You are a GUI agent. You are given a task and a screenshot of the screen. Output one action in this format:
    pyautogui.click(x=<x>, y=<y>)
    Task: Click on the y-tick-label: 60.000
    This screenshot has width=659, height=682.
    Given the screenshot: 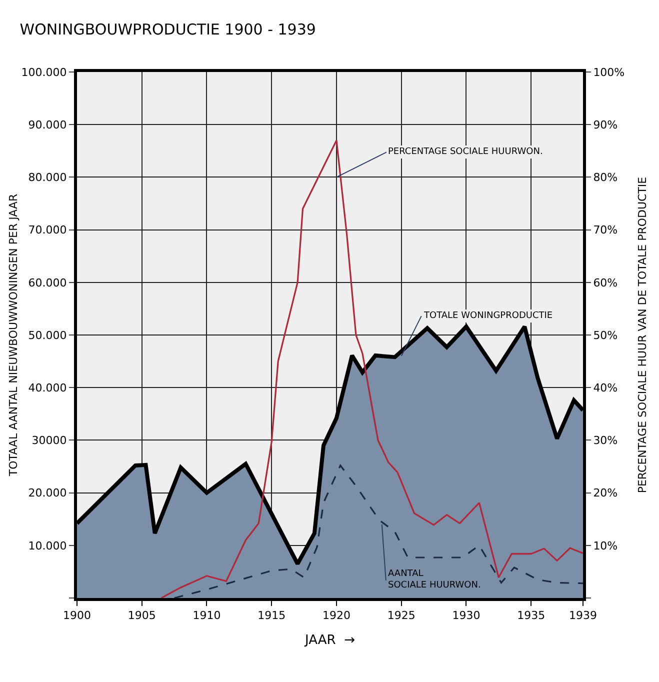 What is the action you would take?
    pyautogui.click(x=47, y=283)
    